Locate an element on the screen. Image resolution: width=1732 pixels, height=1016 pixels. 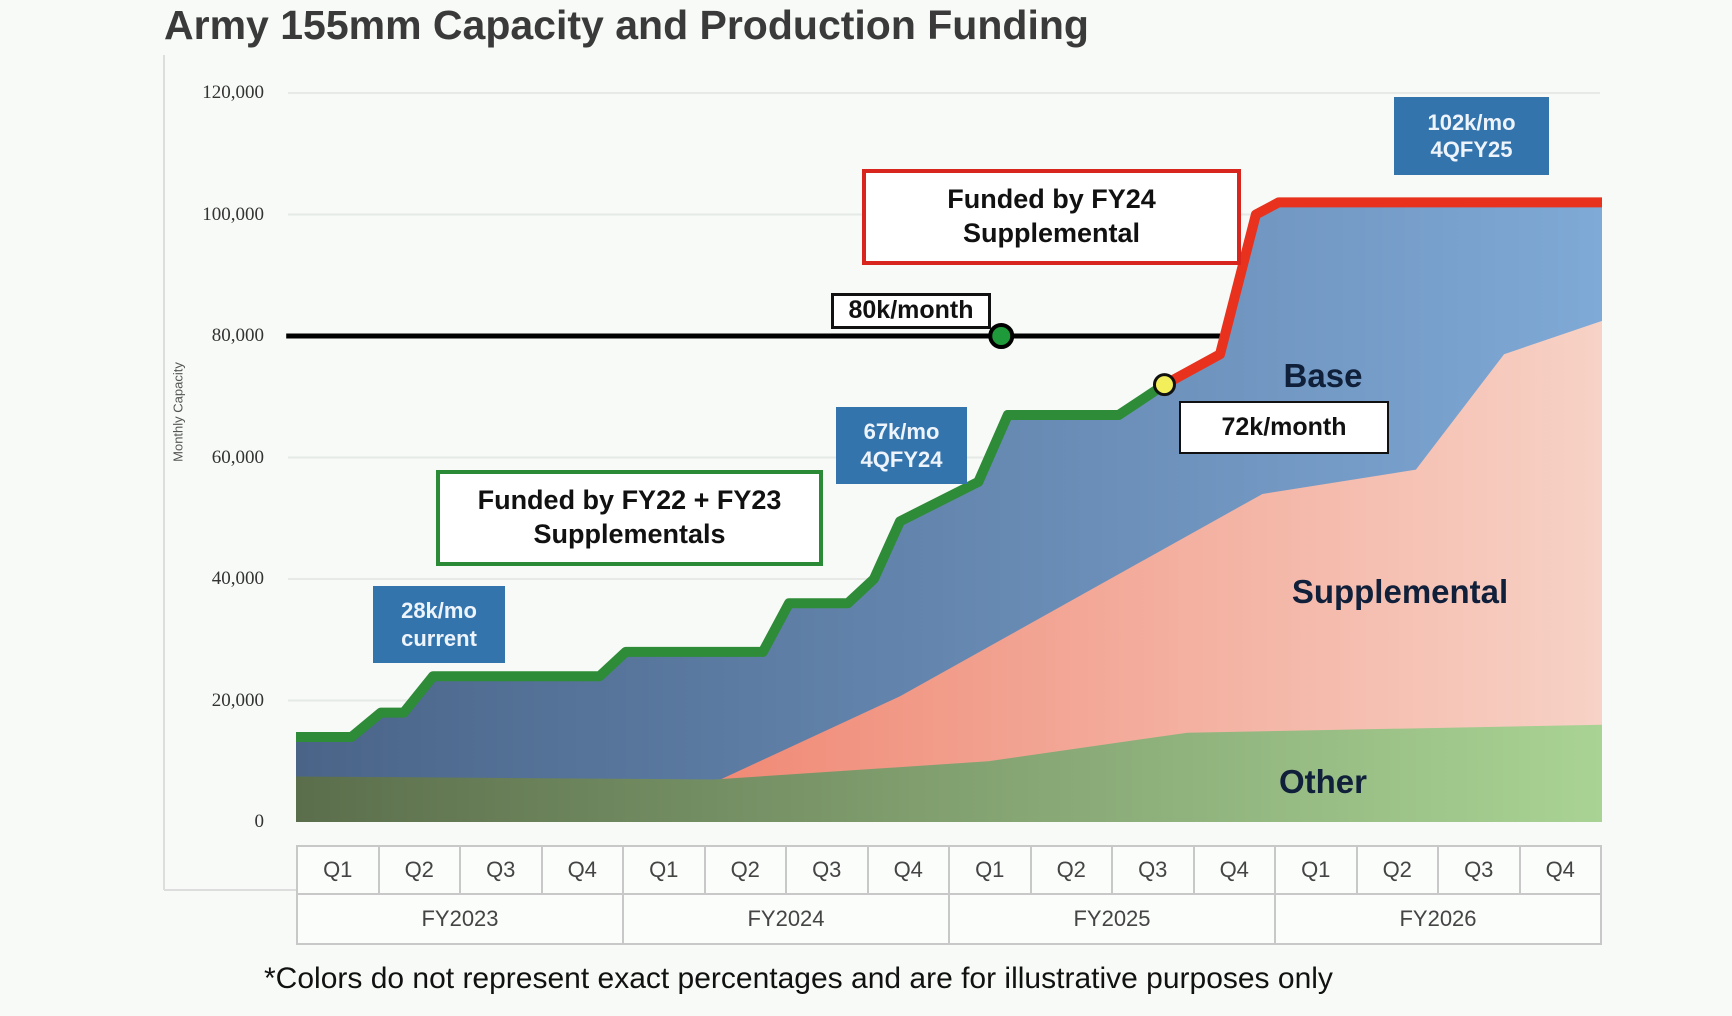
annotation-4qfy24: 67k/mo 4QFY24 is located at coordinates (901, 445).